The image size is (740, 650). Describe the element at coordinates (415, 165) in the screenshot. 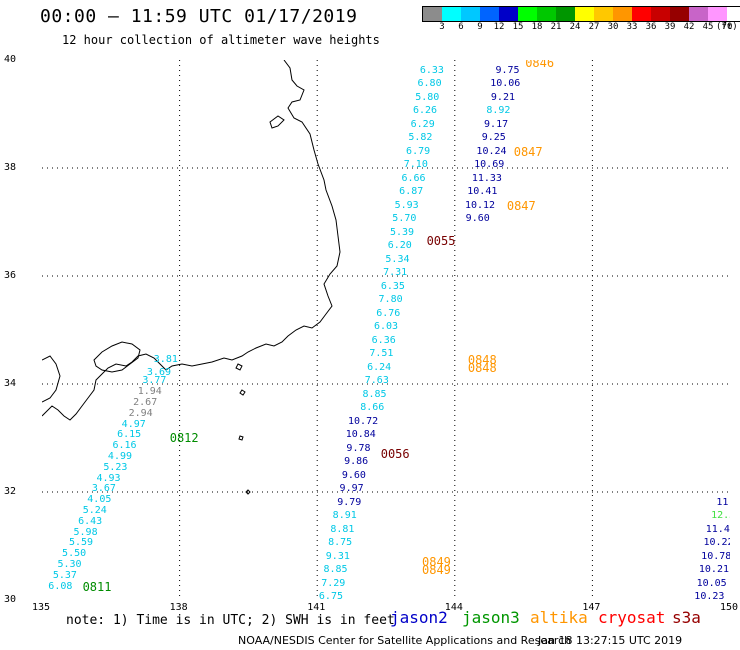

I see `wave-height-value: 7.10` at that location.